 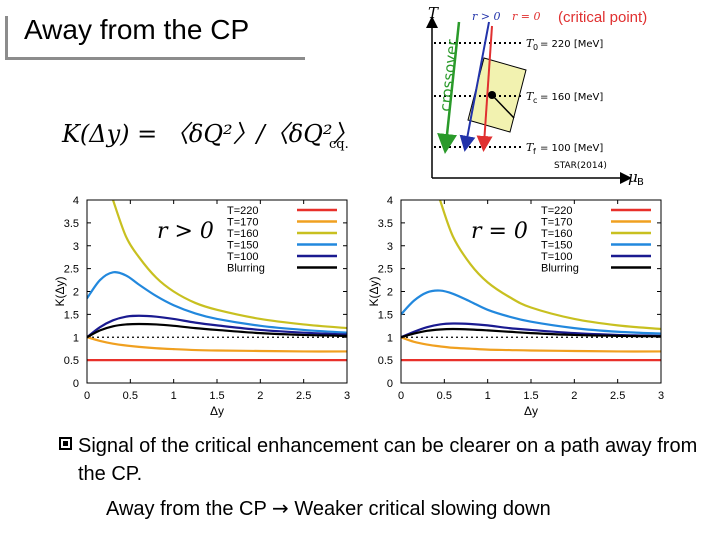 I want to click on mu-axis-label: μ, so click(x=633, y=177).